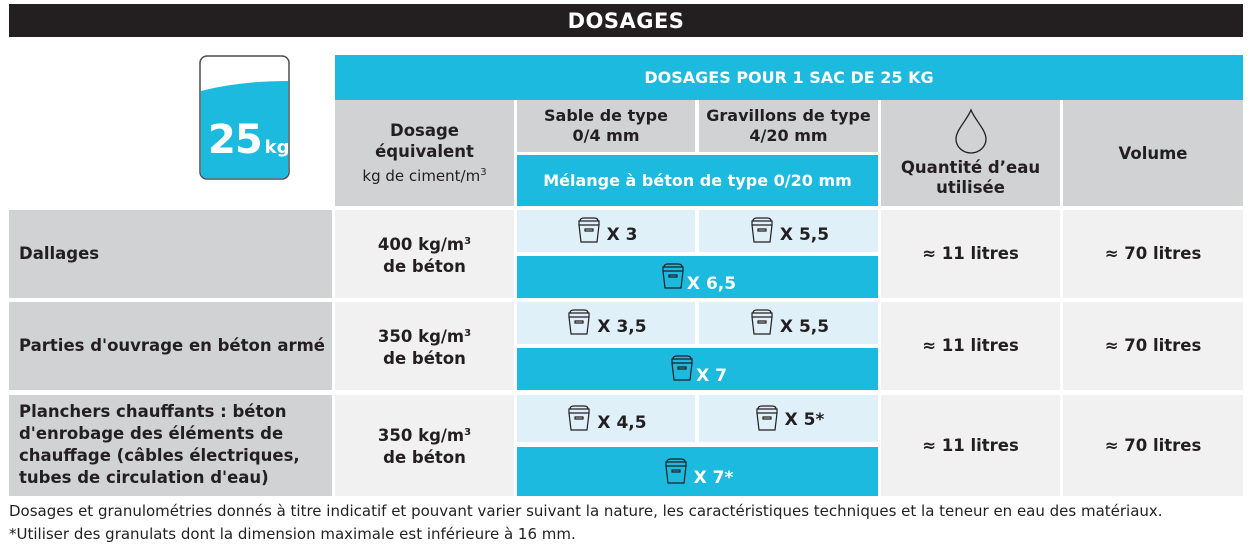 The width and height of the screenshot is (1250, 550). What do you see at coordinates (144, 477) in the screenshot?
I see `row-label-line: tubes de circulation d'eau)` at bounding box center [144, 477].